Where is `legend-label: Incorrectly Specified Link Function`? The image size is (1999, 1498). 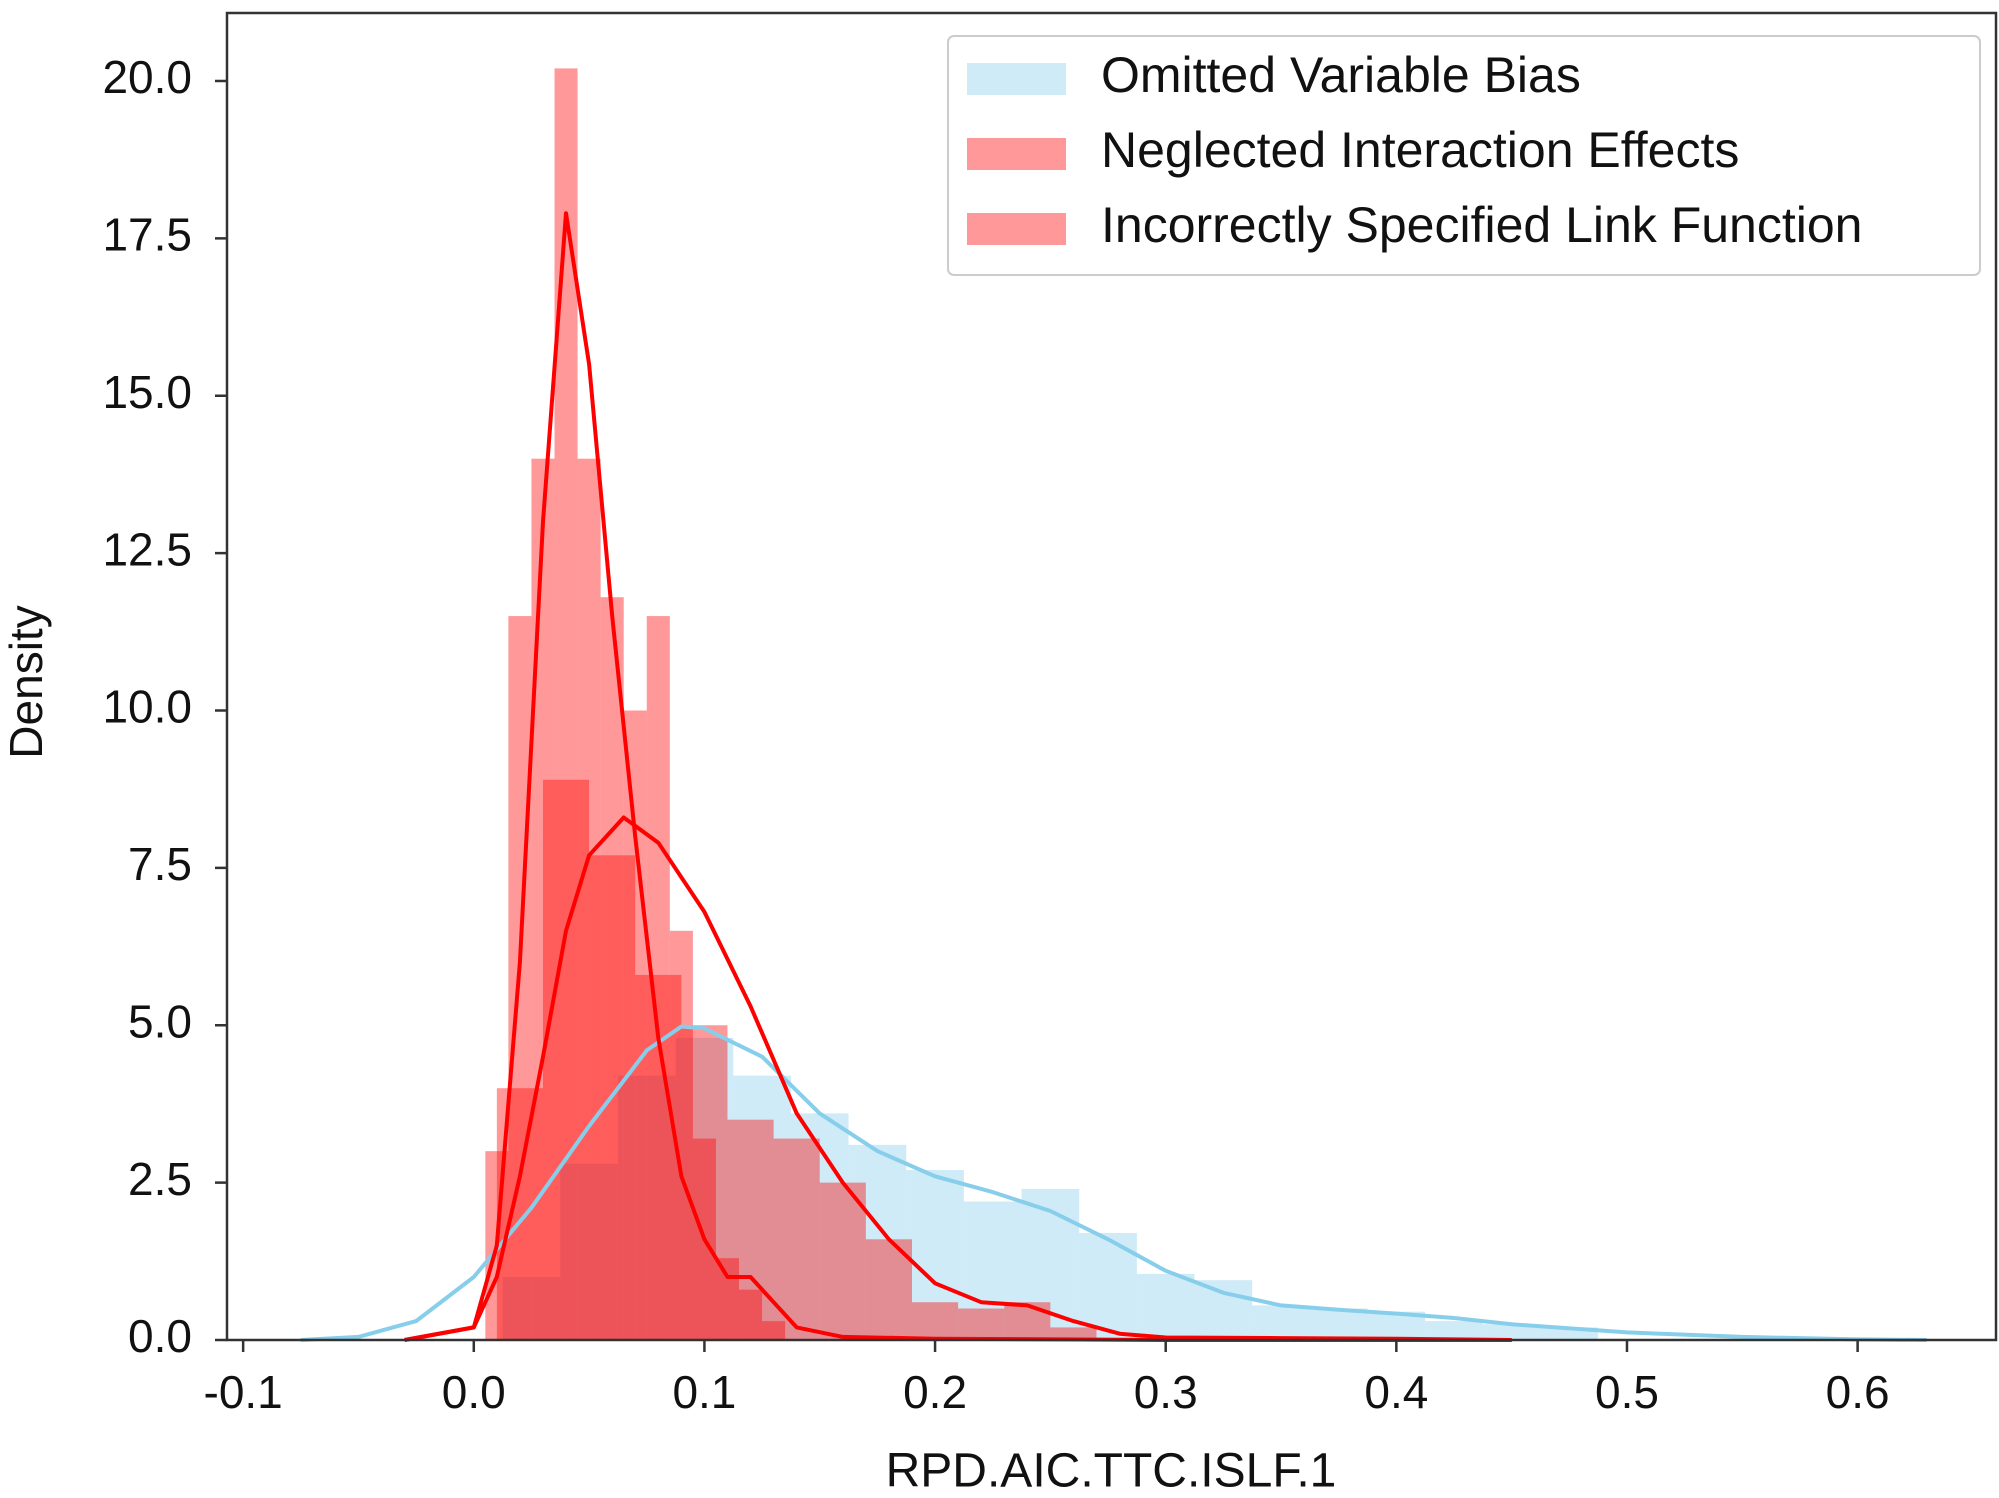
legend-label: Incorrectly Specified Link Function is located at coordinates (1481, 225).